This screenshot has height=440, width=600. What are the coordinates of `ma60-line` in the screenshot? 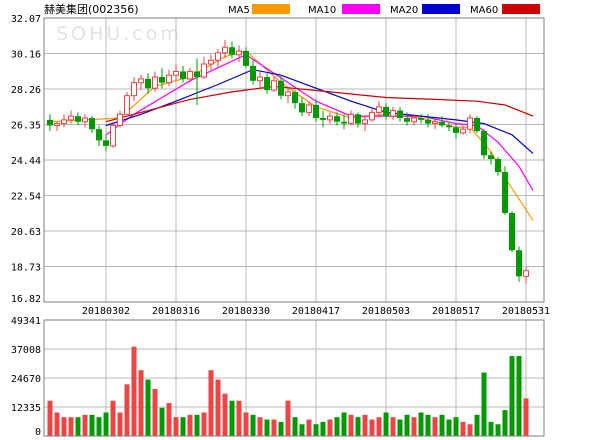 It's located at (319, 104).